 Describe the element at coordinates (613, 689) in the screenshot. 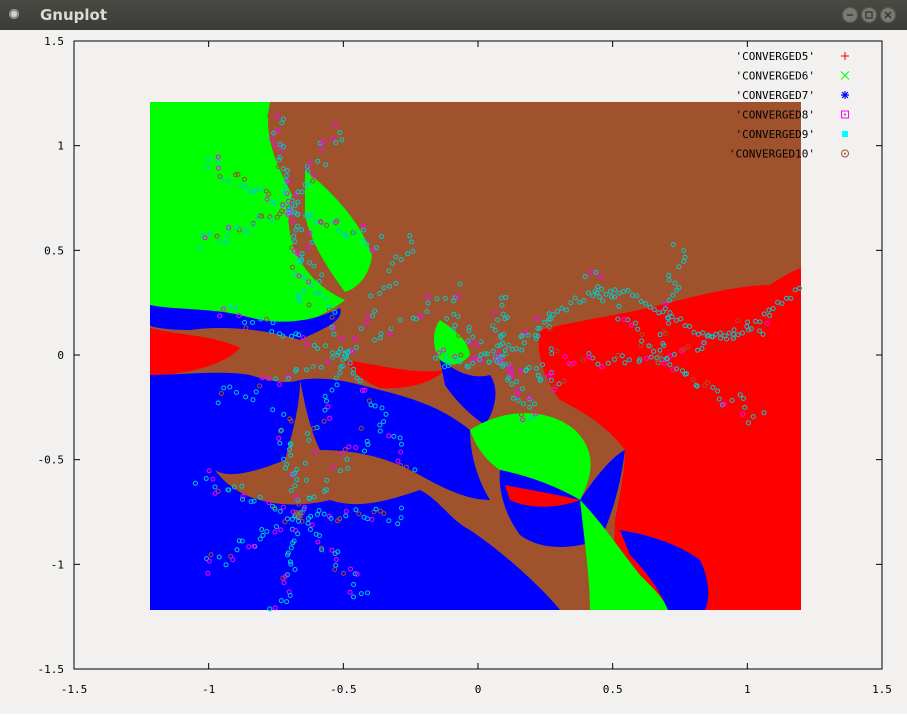

I see `x-tick-label: 0.5` at that location.